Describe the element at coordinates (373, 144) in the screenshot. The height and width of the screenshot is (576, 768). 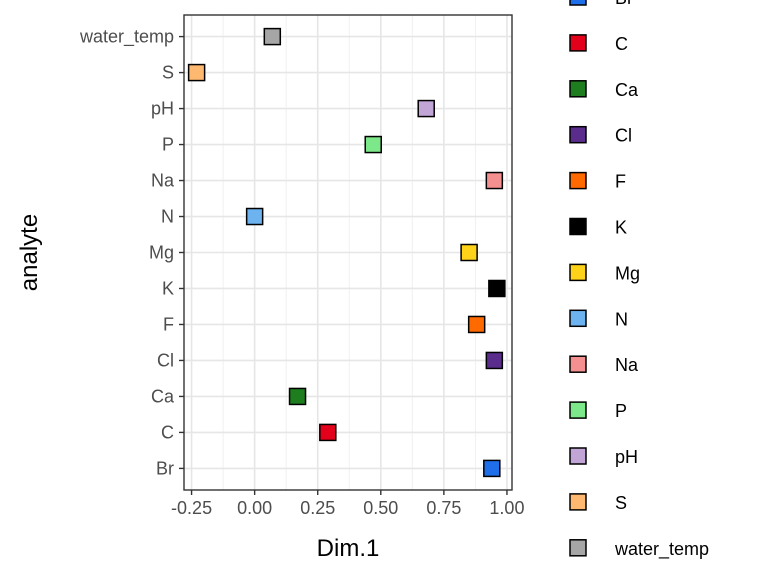
I see `data-point-p` at that location.